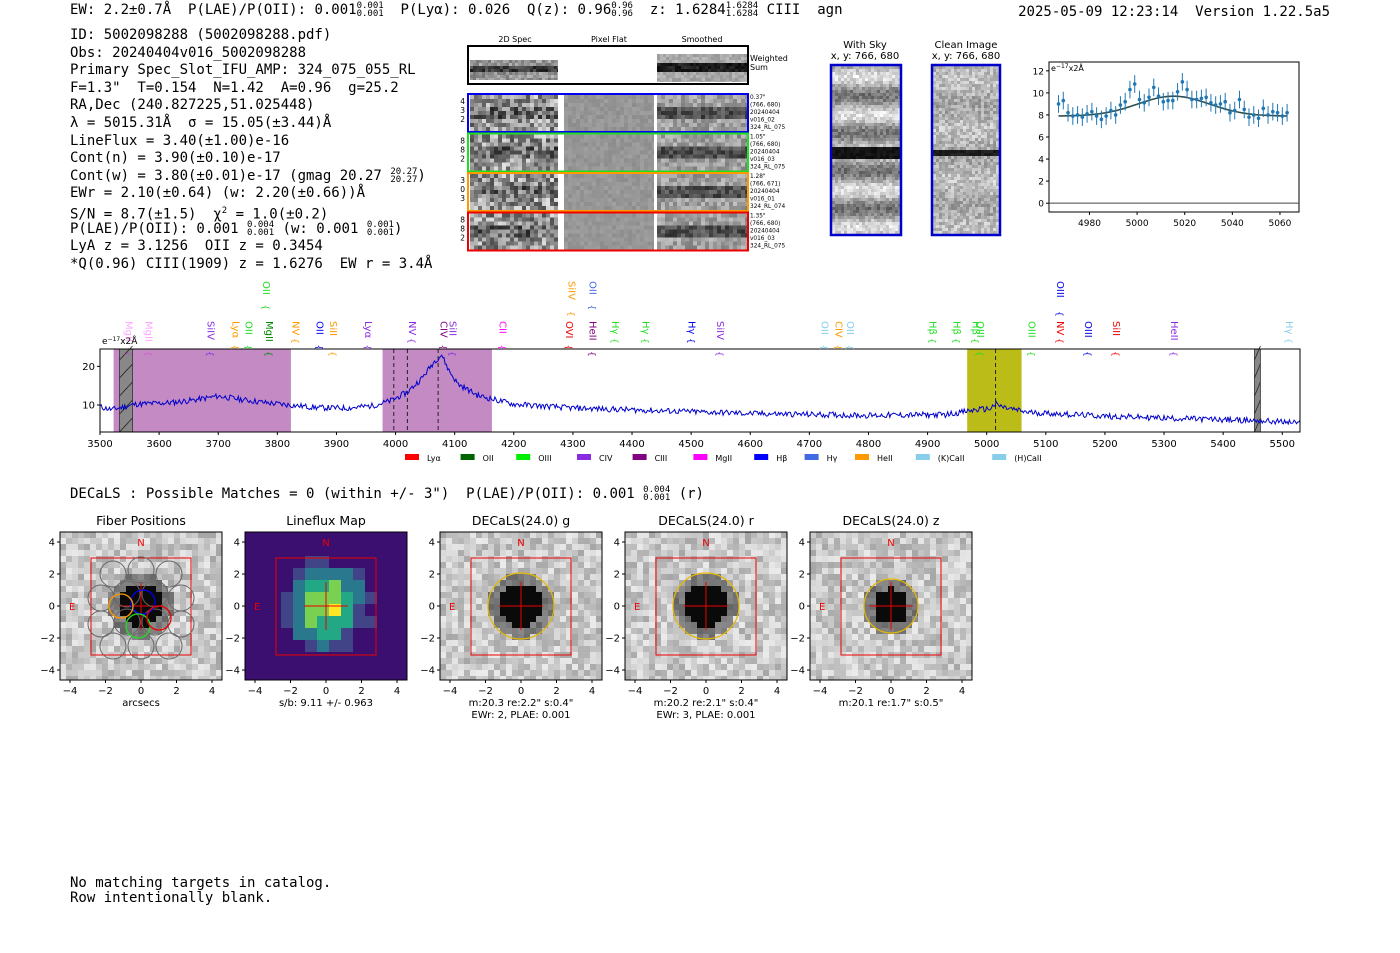  What do you see at coordinates (462, 220) in the screenshot?
I see `cutout-left-label: 0.08` at bounding box center [462, 220].